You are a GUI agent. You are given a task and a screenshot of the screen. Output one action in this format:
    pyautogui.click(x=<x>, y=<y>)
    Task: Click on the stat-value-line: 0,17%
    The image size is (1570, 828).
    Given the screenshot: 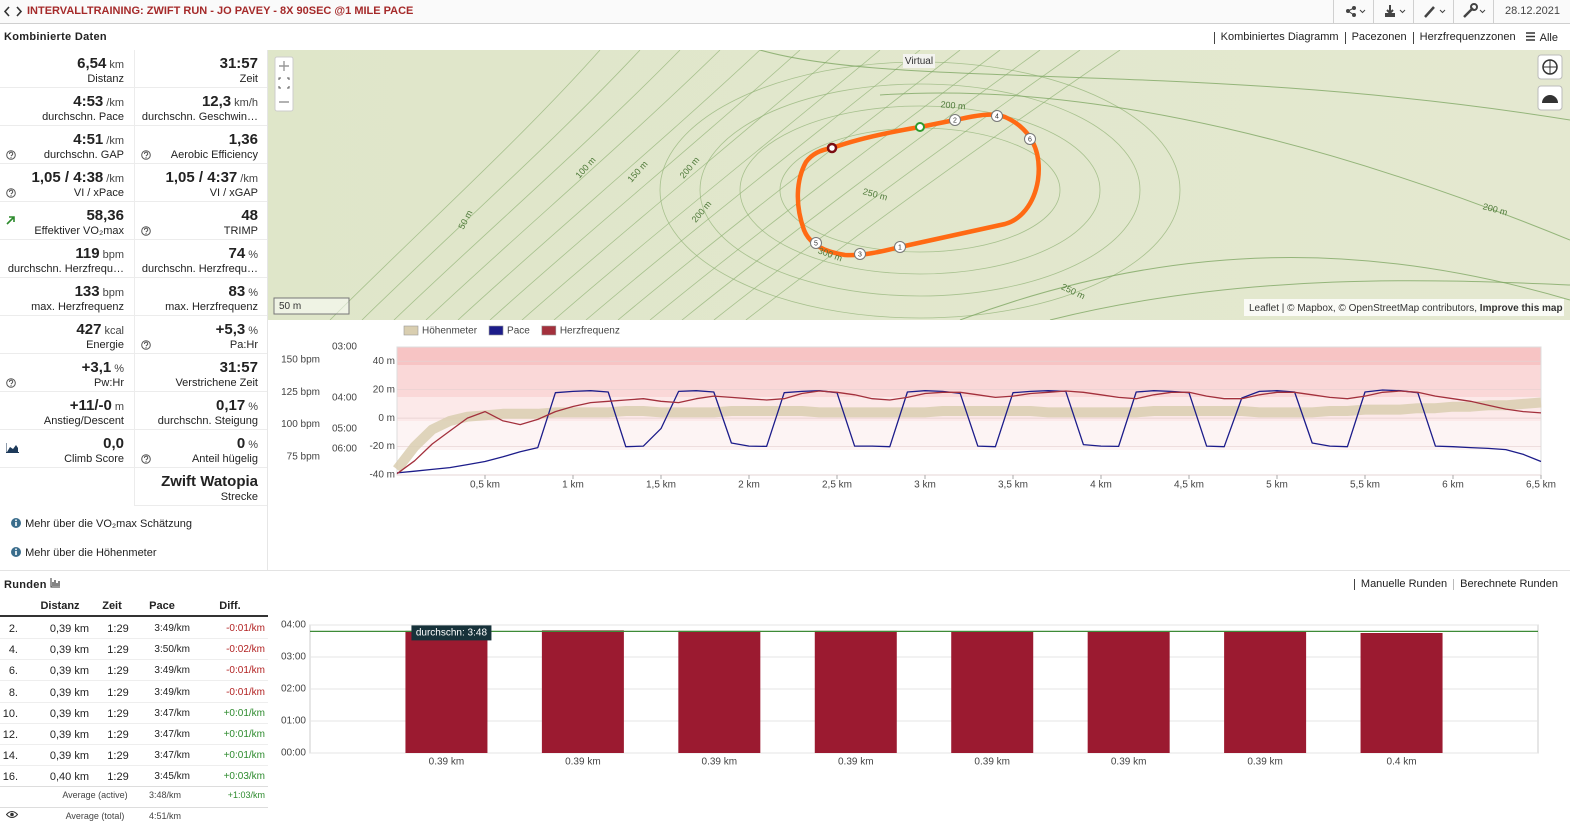 What is the action you would take?
    pyautogui.click(x=237, y=405)
    